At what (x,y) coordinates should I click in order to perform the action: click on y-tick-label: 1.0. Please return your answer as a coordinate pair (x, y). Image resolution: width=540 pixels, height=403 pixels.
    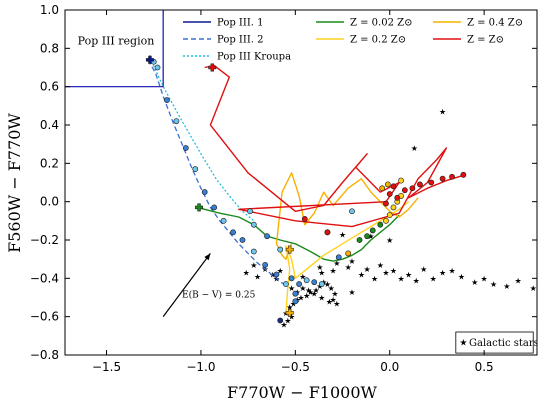
    Looking at the image, I should click on (49, 10).